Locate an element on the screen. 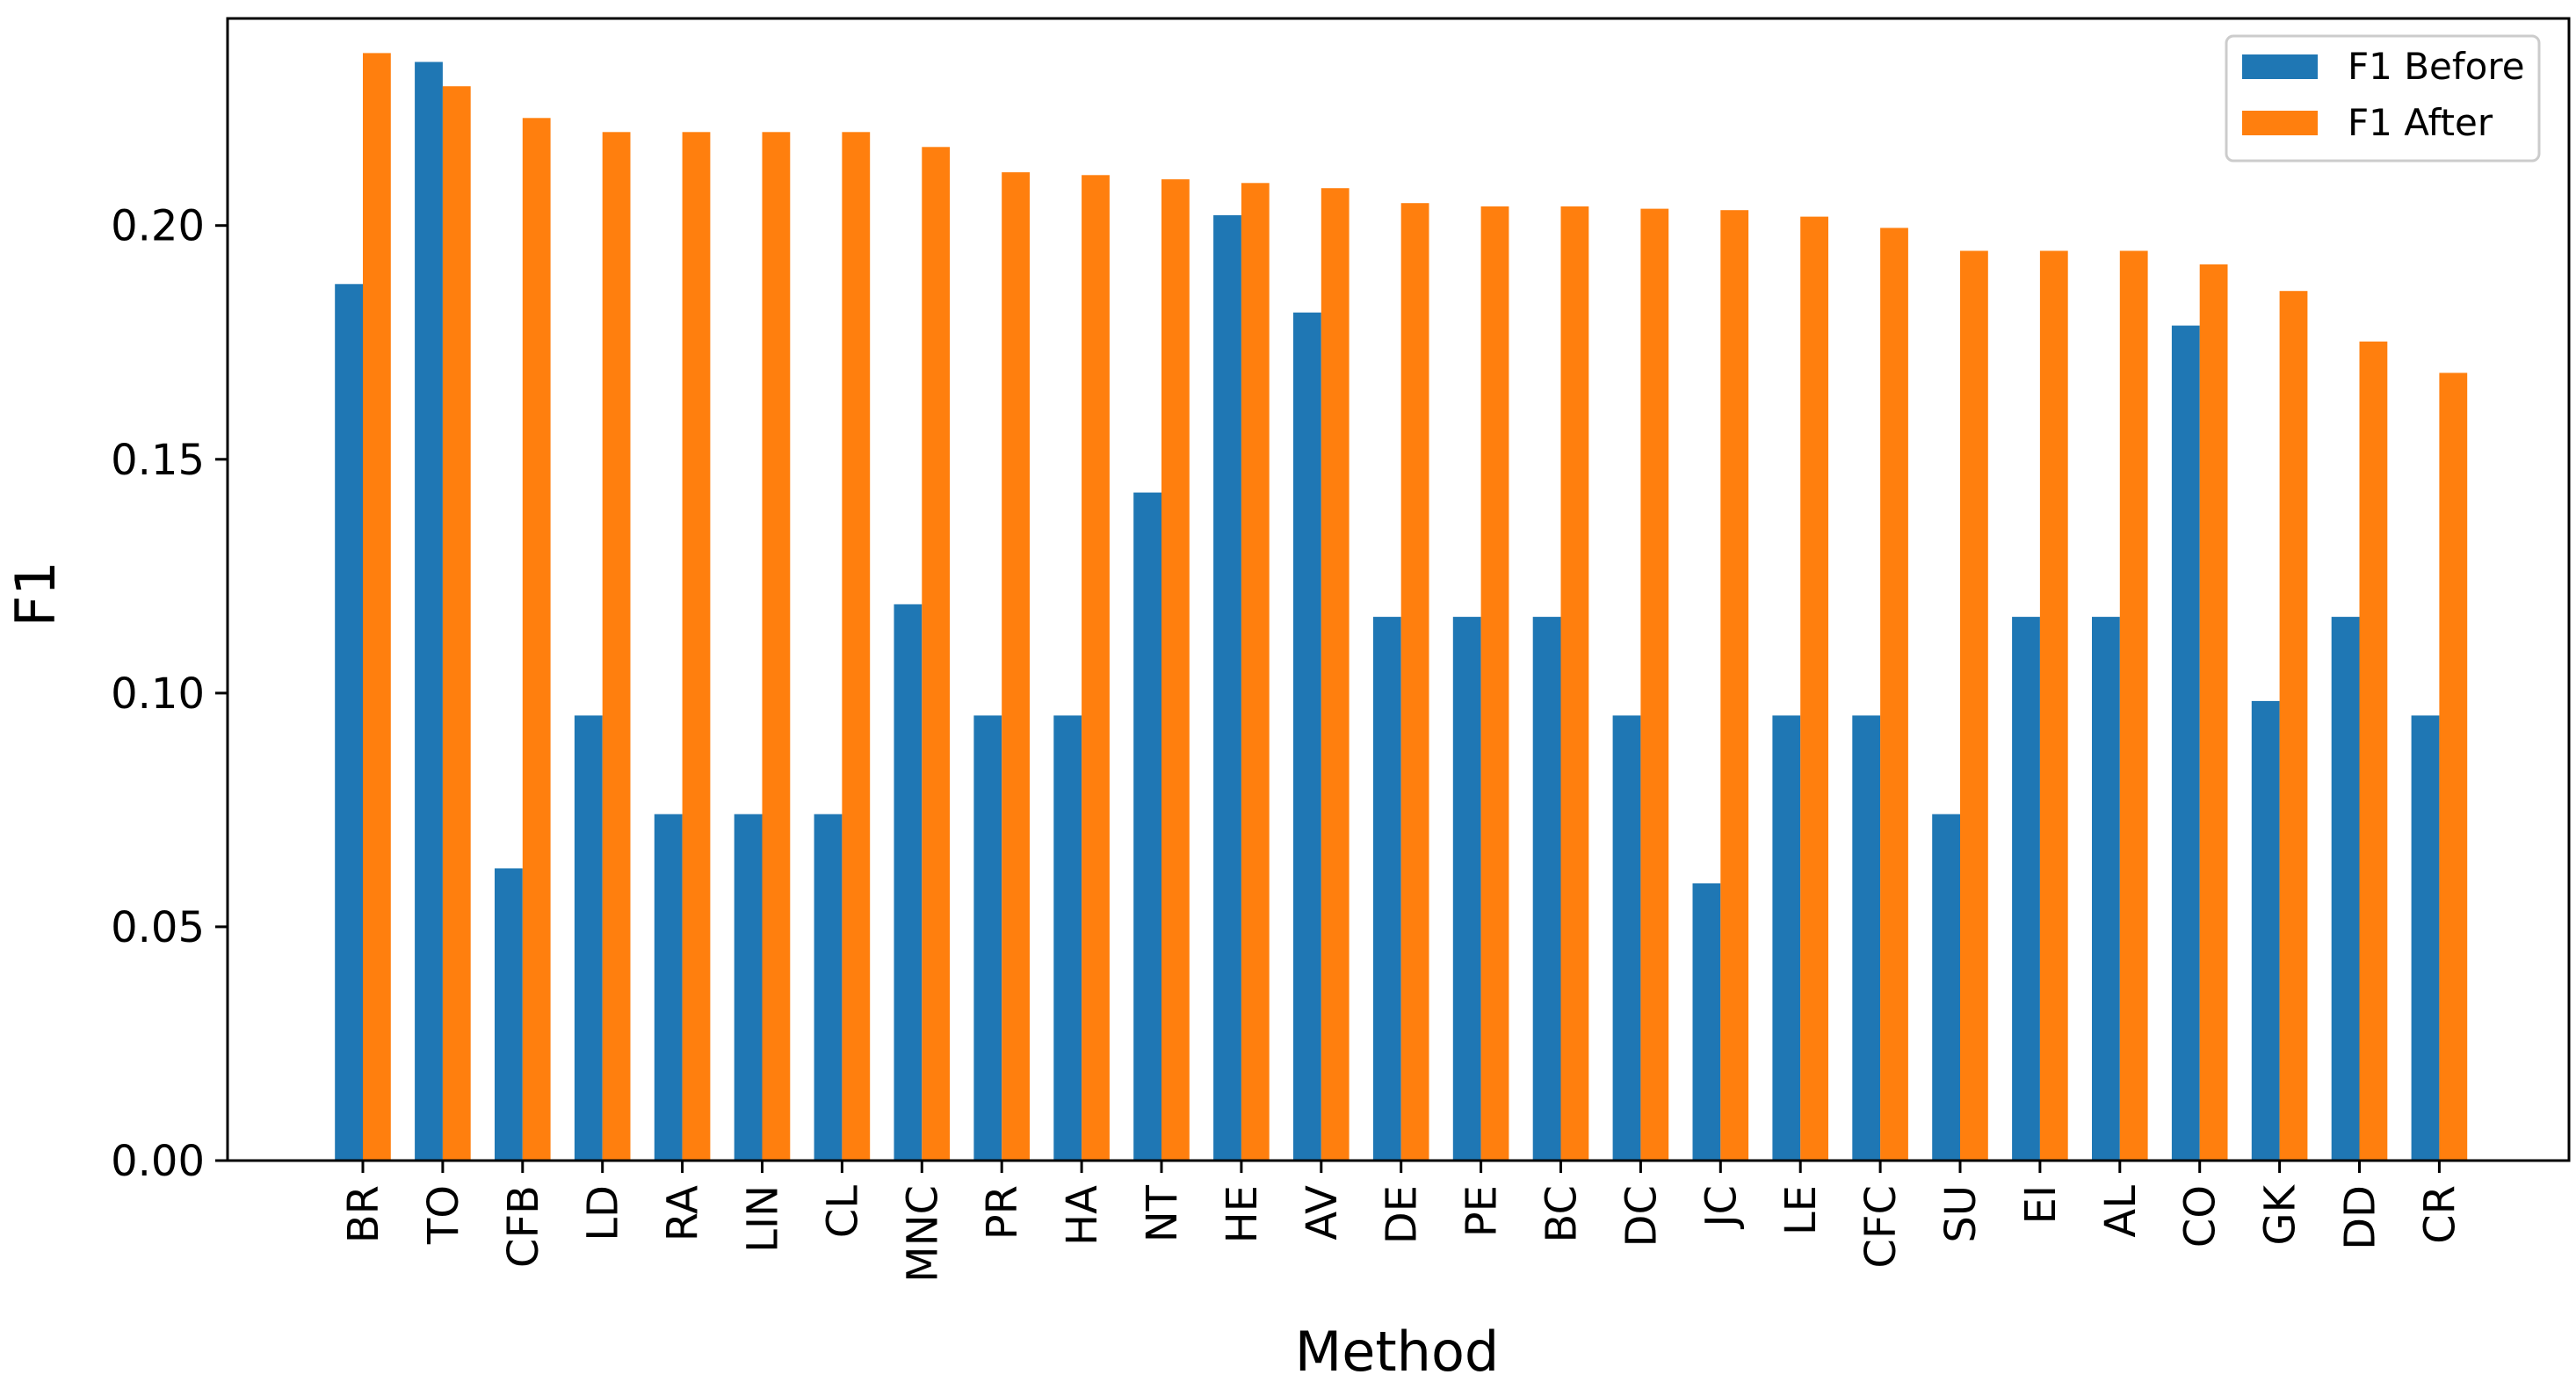  bar-br-f1-before is located at coordinates (349, 722).